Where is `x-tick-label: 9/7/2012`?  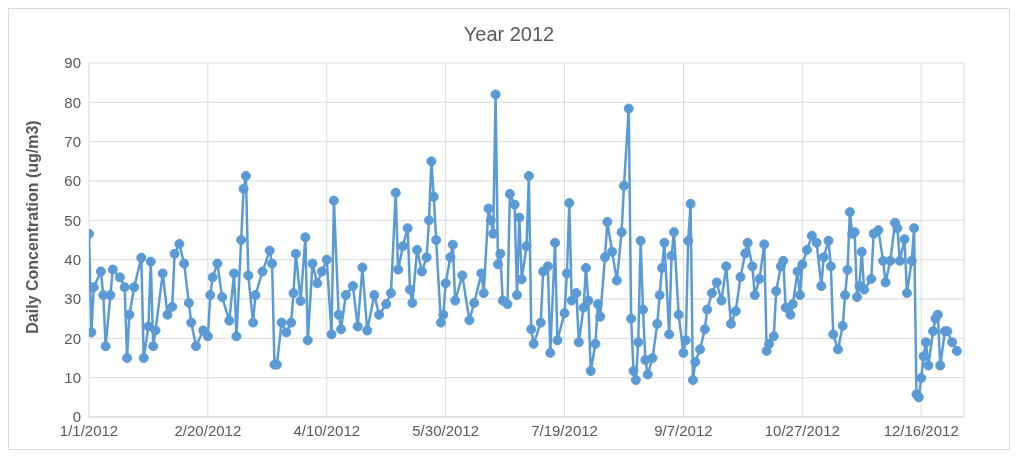
x-tick-label: 9/7/2012 is located at coordinates (683, 430).